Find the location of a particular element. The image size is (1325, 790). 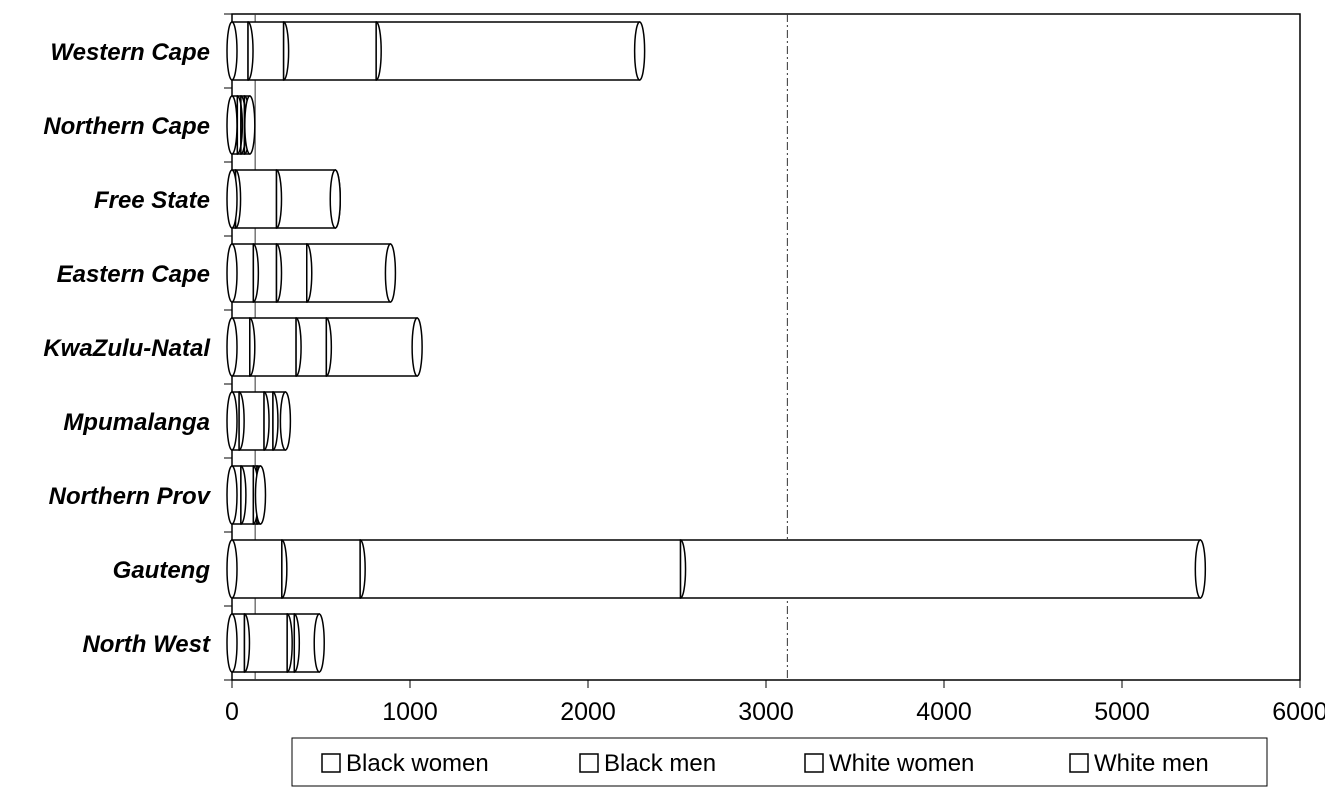

category-label: Western Cape is located at coordinates (130, 52).